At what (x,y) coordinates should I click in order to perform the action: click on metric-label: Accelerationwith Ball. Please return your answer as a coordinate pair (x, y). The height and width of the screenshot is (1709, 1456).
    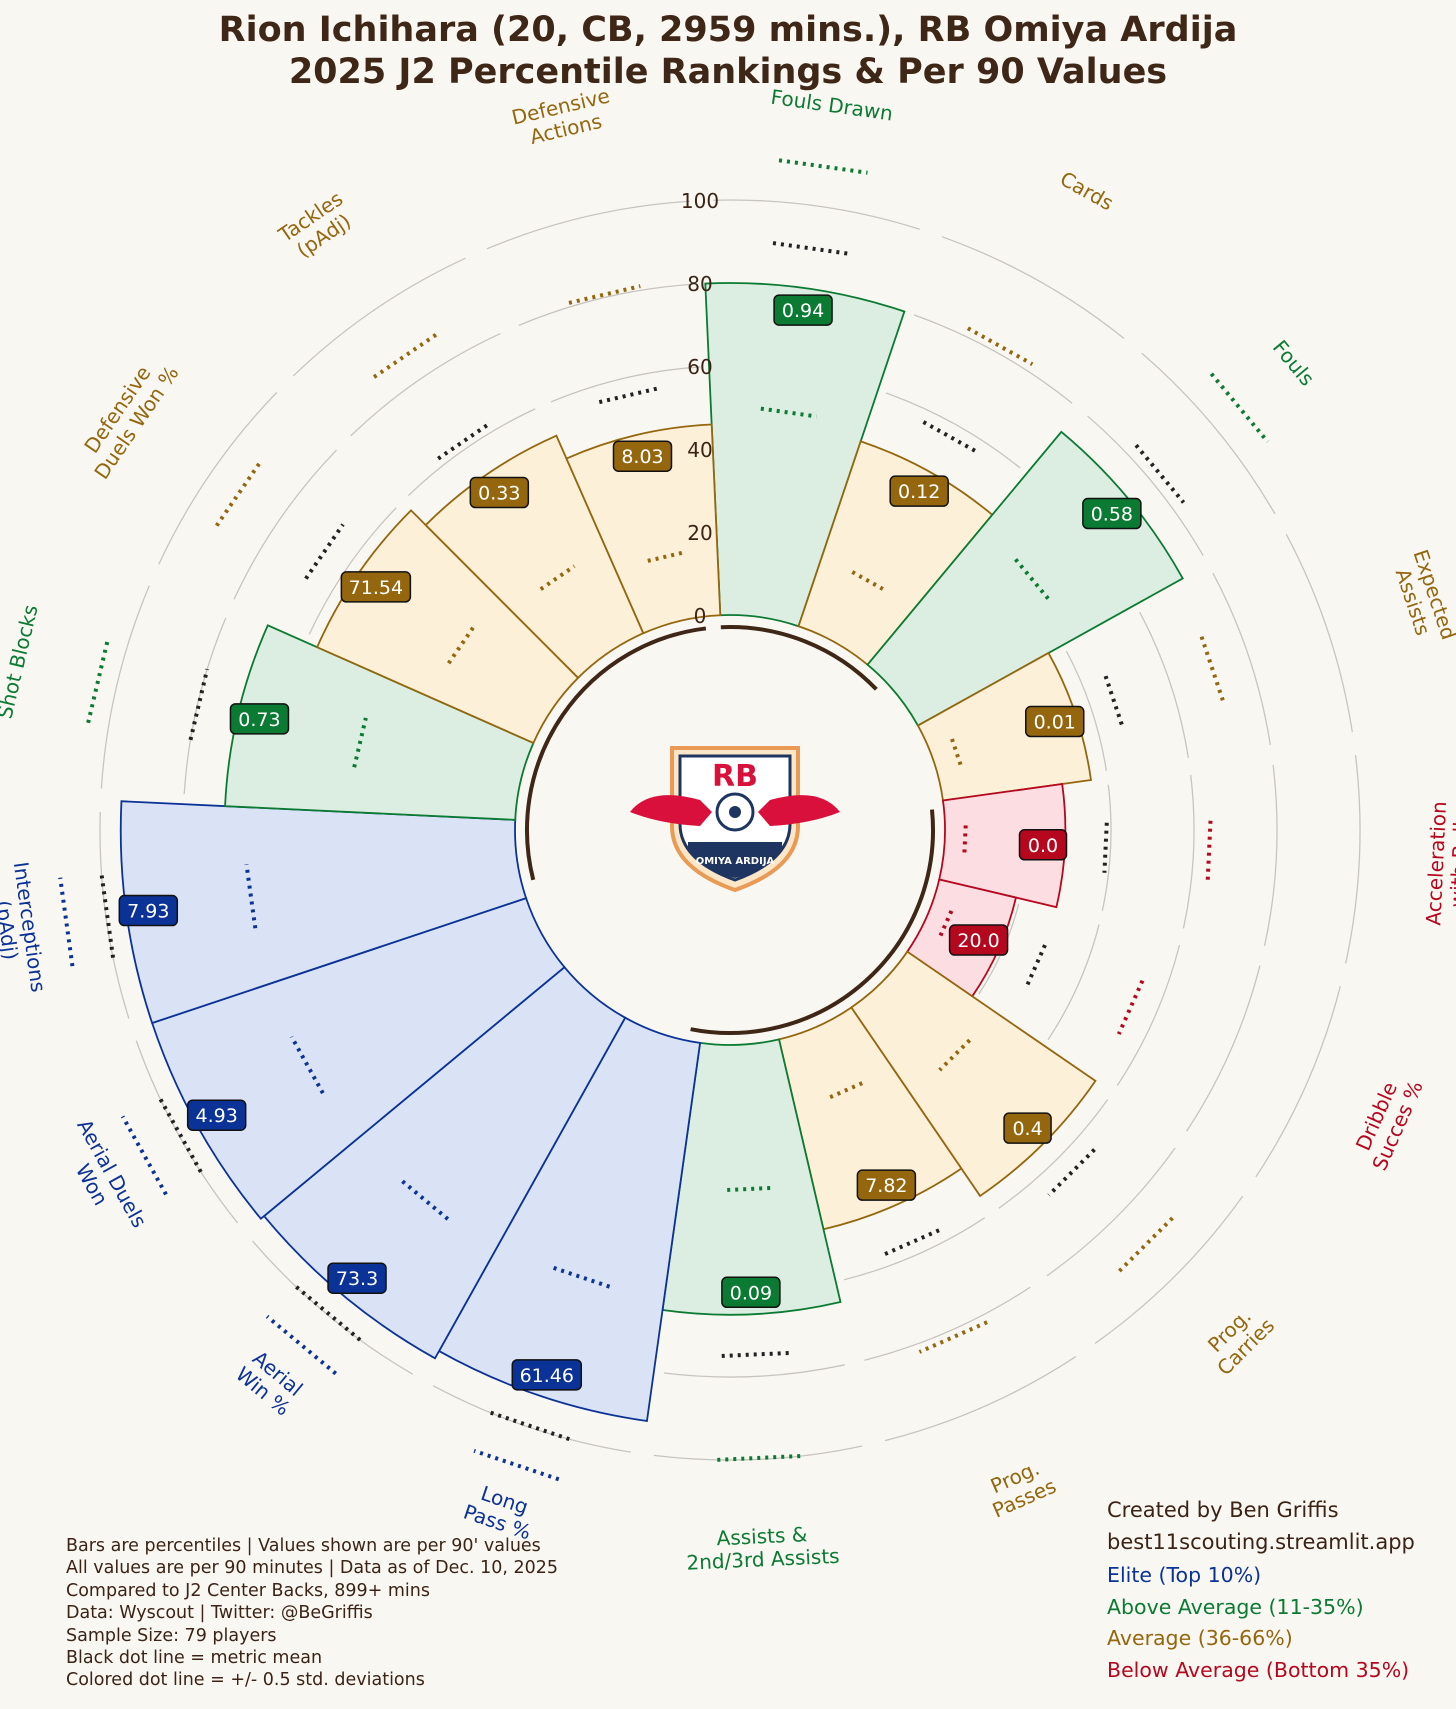
    Looking at the image, I should click on (1438, 864).